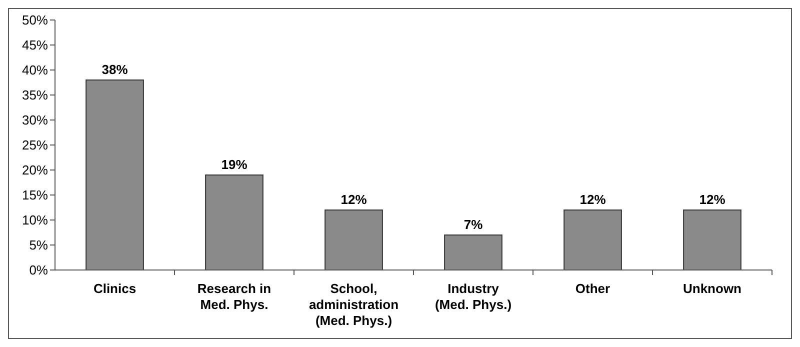 The image size is (800, 347). Describe the element at coordinates (35, 120) in the screenshot. I see `y-tick-label: 30%` at that location.